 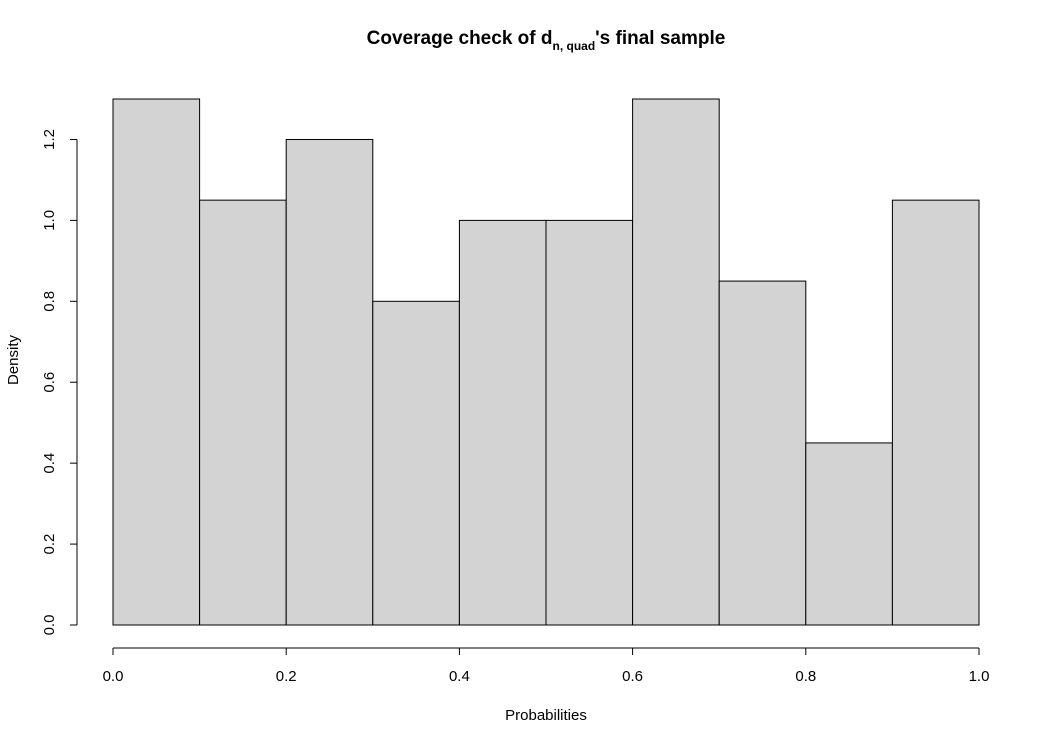 What do you see at coordinates (460, 38) in the screenshot?
I see `chart-title-main: Coverage check of d` at bounding box center [460, 38].